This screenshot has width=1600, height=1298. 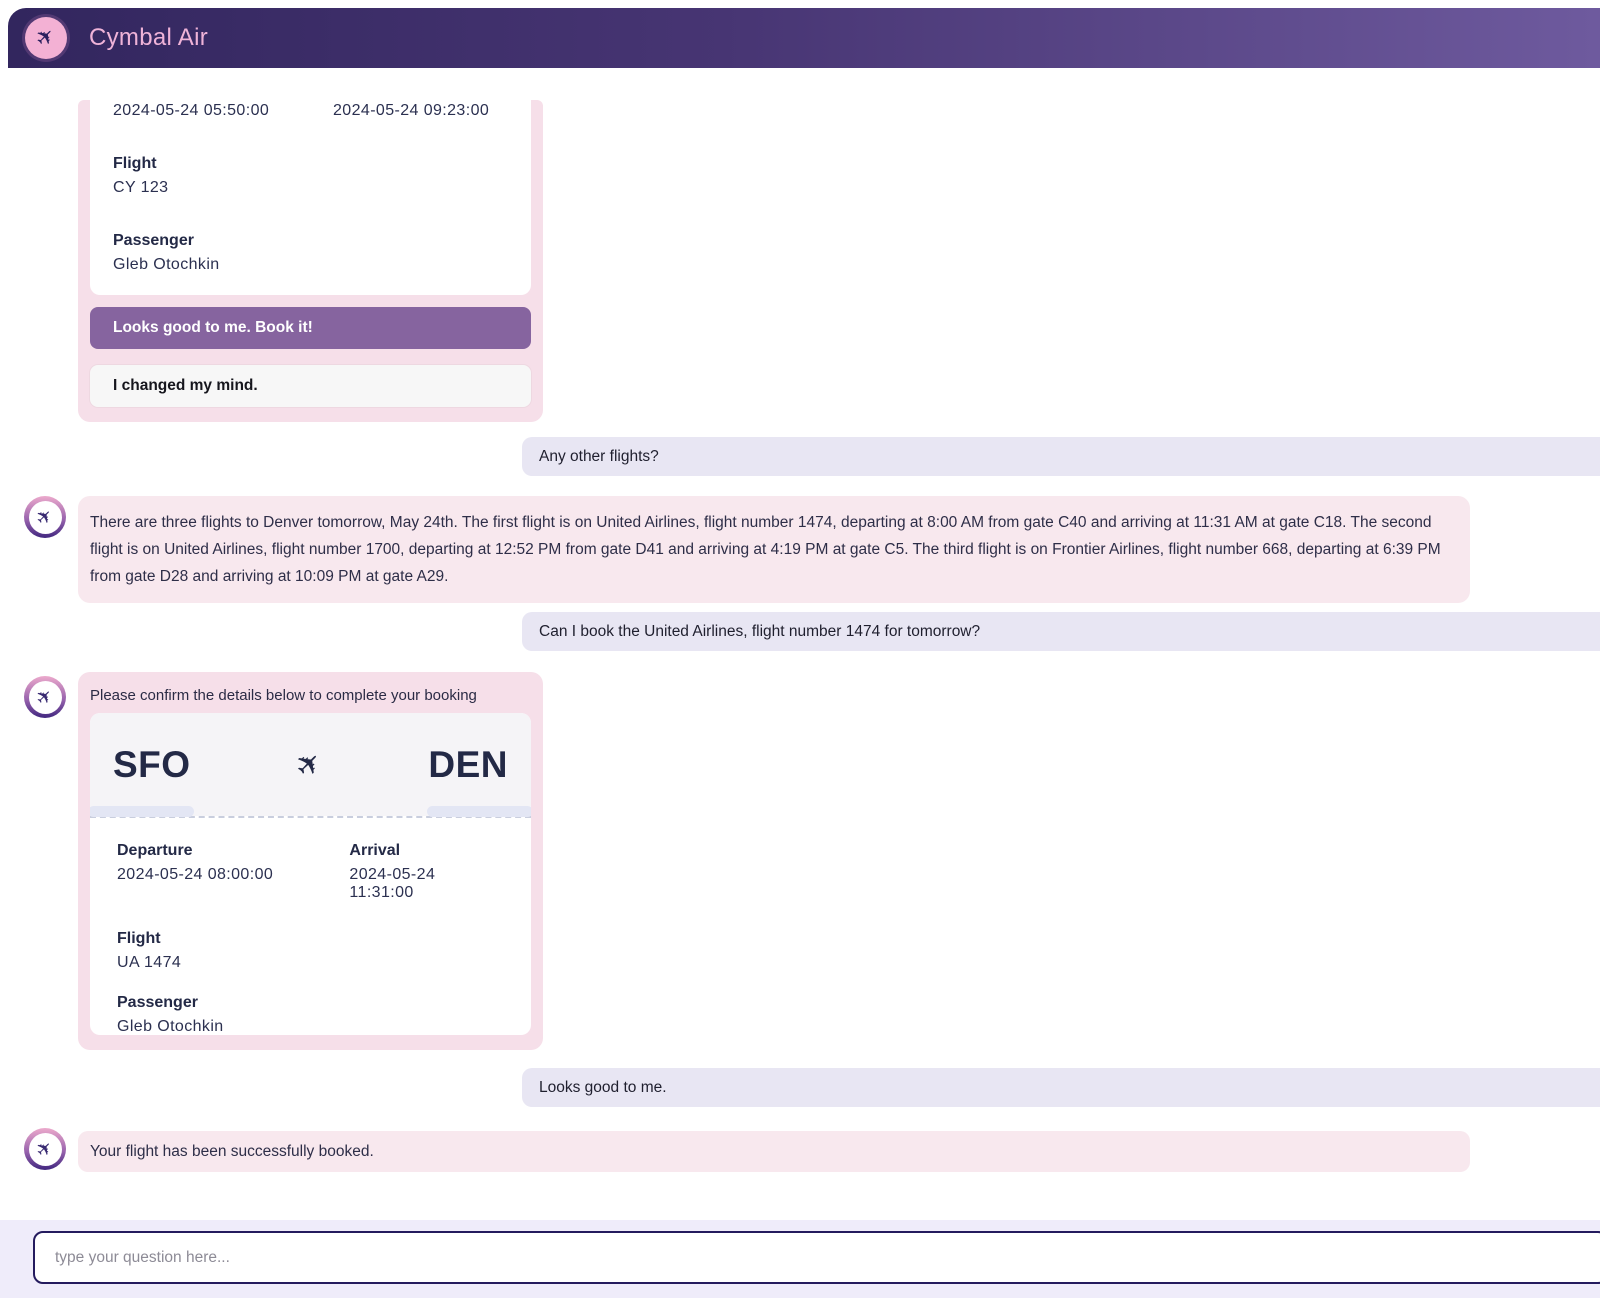 I want to click on departure-time: 2024-05-24 08:00:00, so click(x=195, y=874).